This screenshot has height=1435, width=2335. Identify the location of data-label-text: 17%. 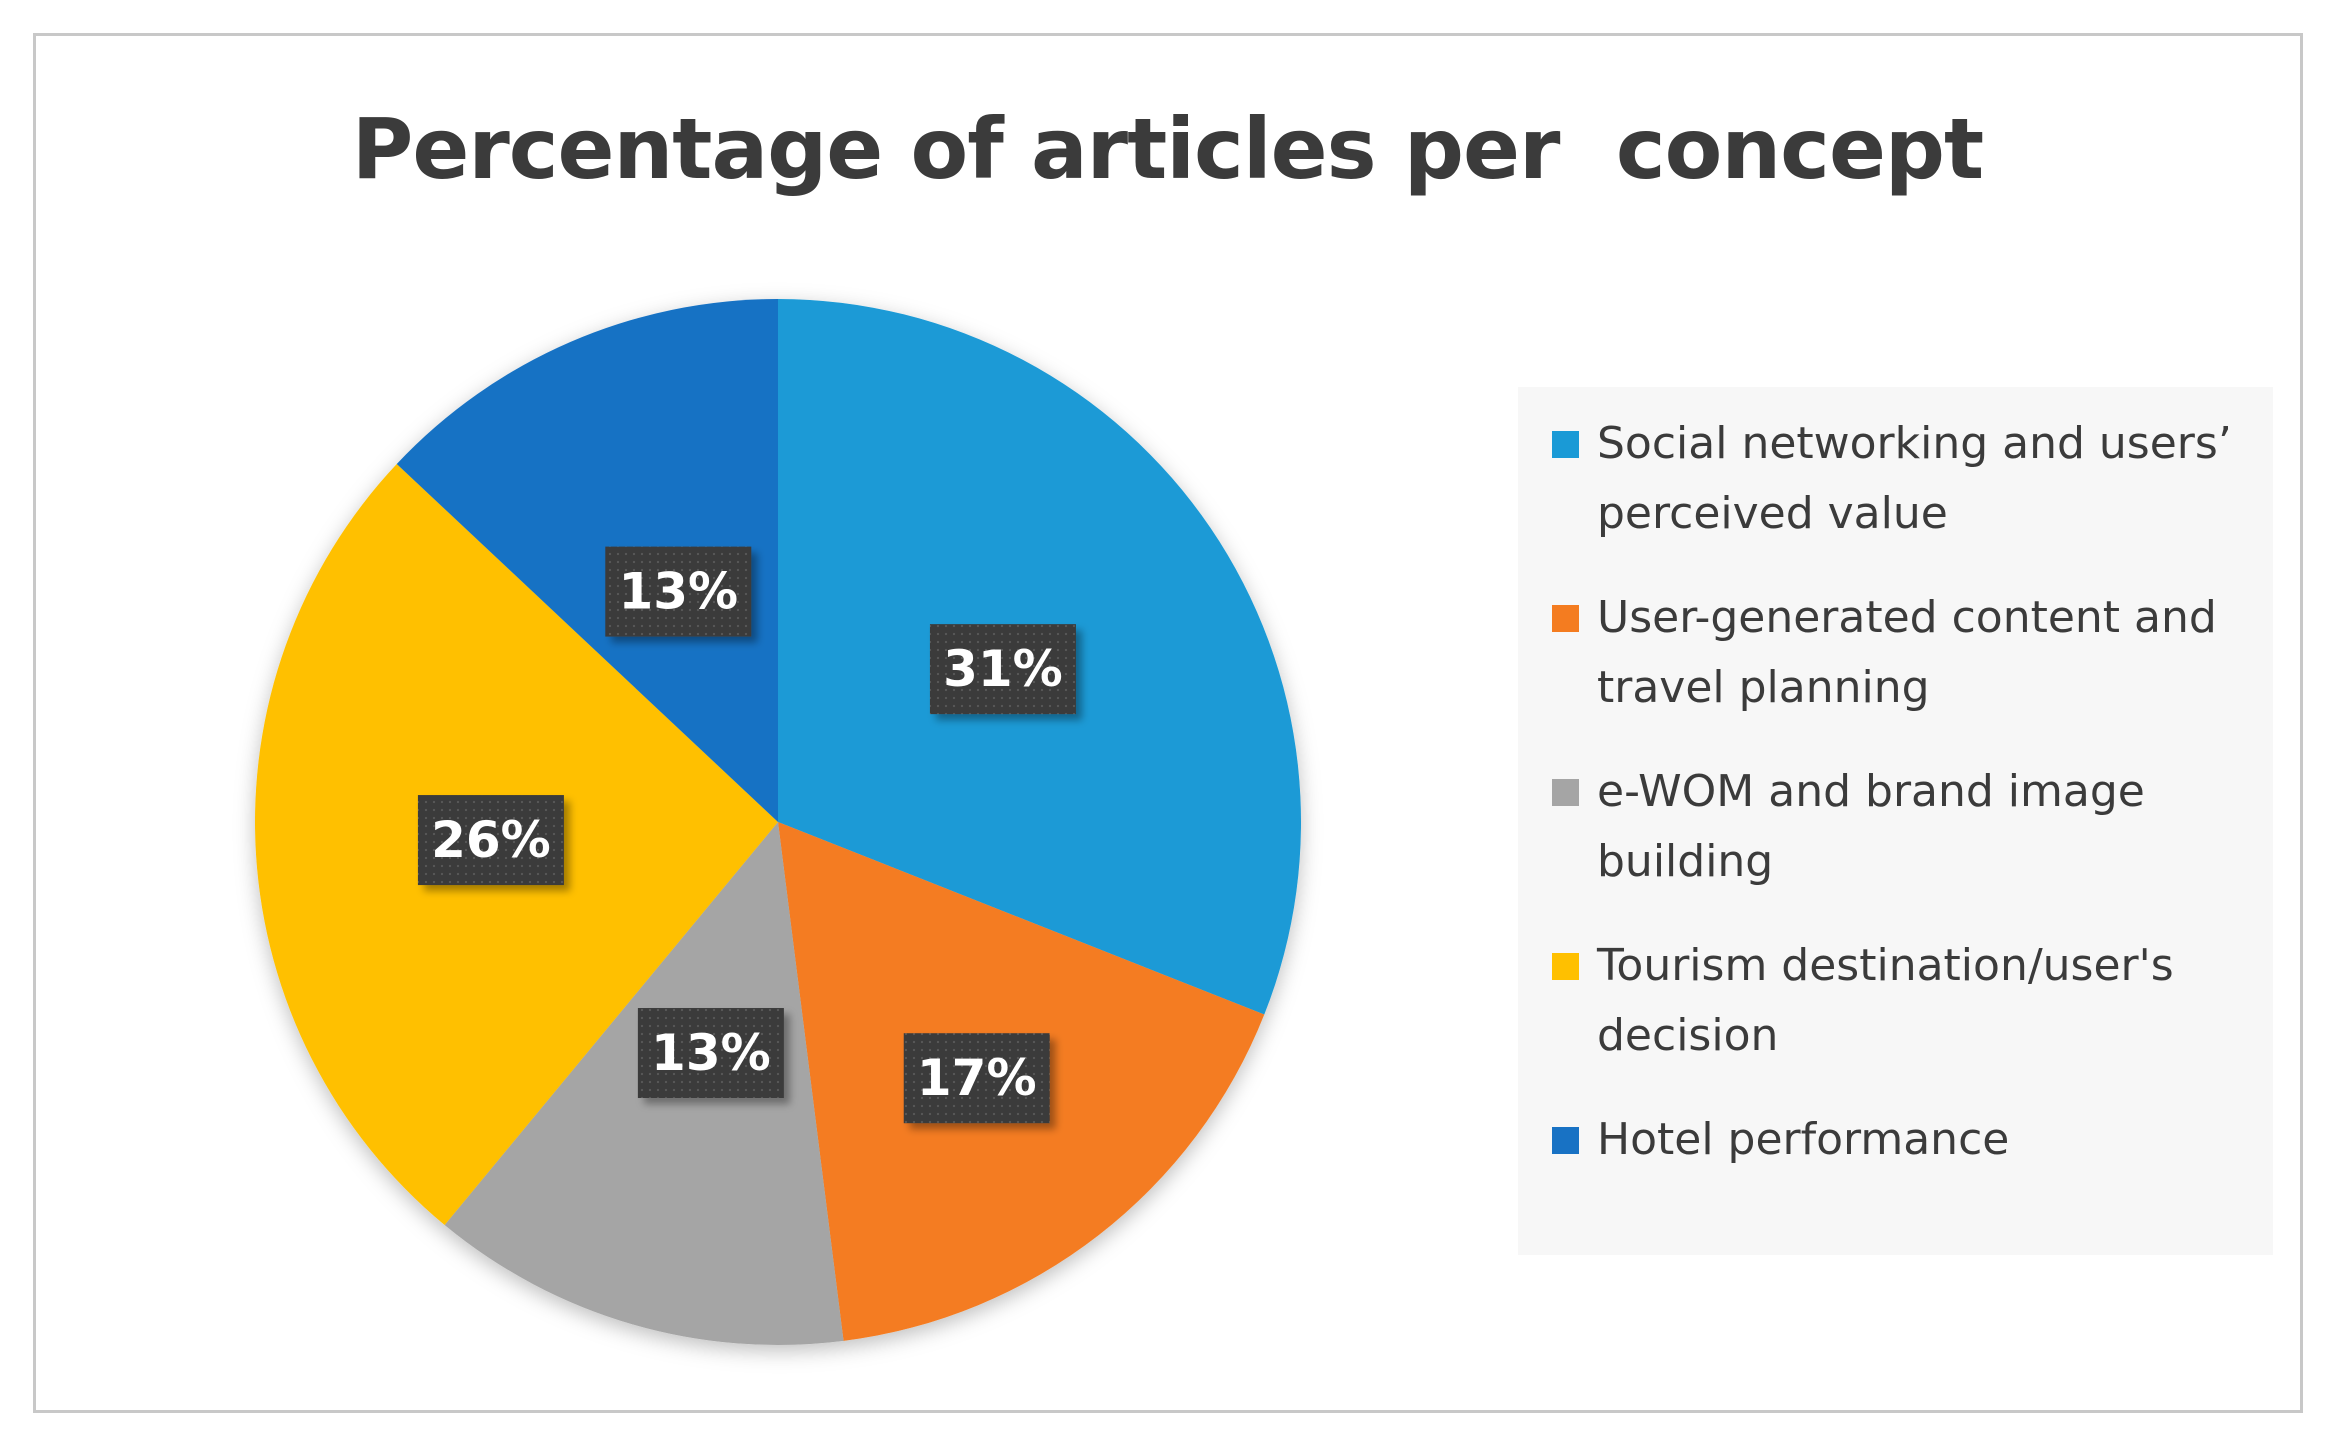
(977, 1078).